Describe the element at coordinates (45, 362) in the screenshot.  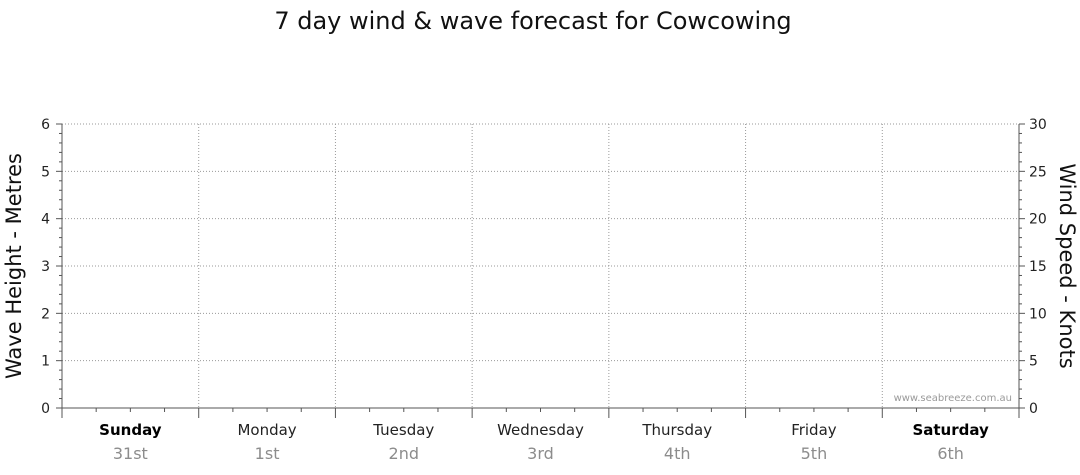
I see `left-tick-label: 1` at that location.